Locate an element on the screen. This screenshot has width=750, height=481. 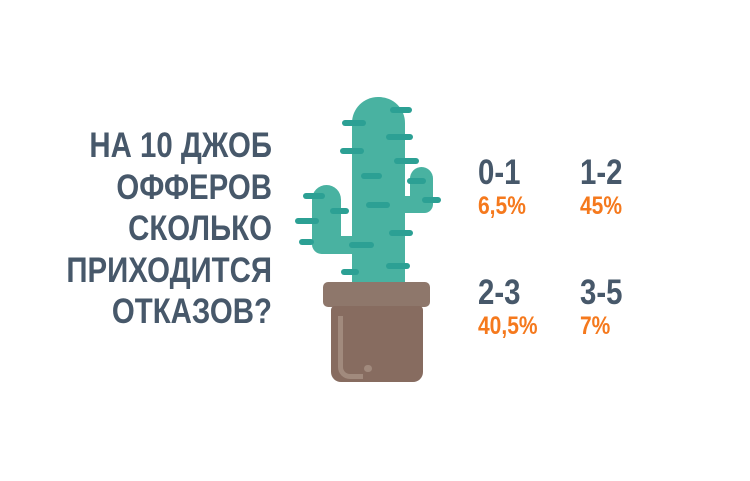
stat-range: 0-1 is located at coordinates (499, 172).